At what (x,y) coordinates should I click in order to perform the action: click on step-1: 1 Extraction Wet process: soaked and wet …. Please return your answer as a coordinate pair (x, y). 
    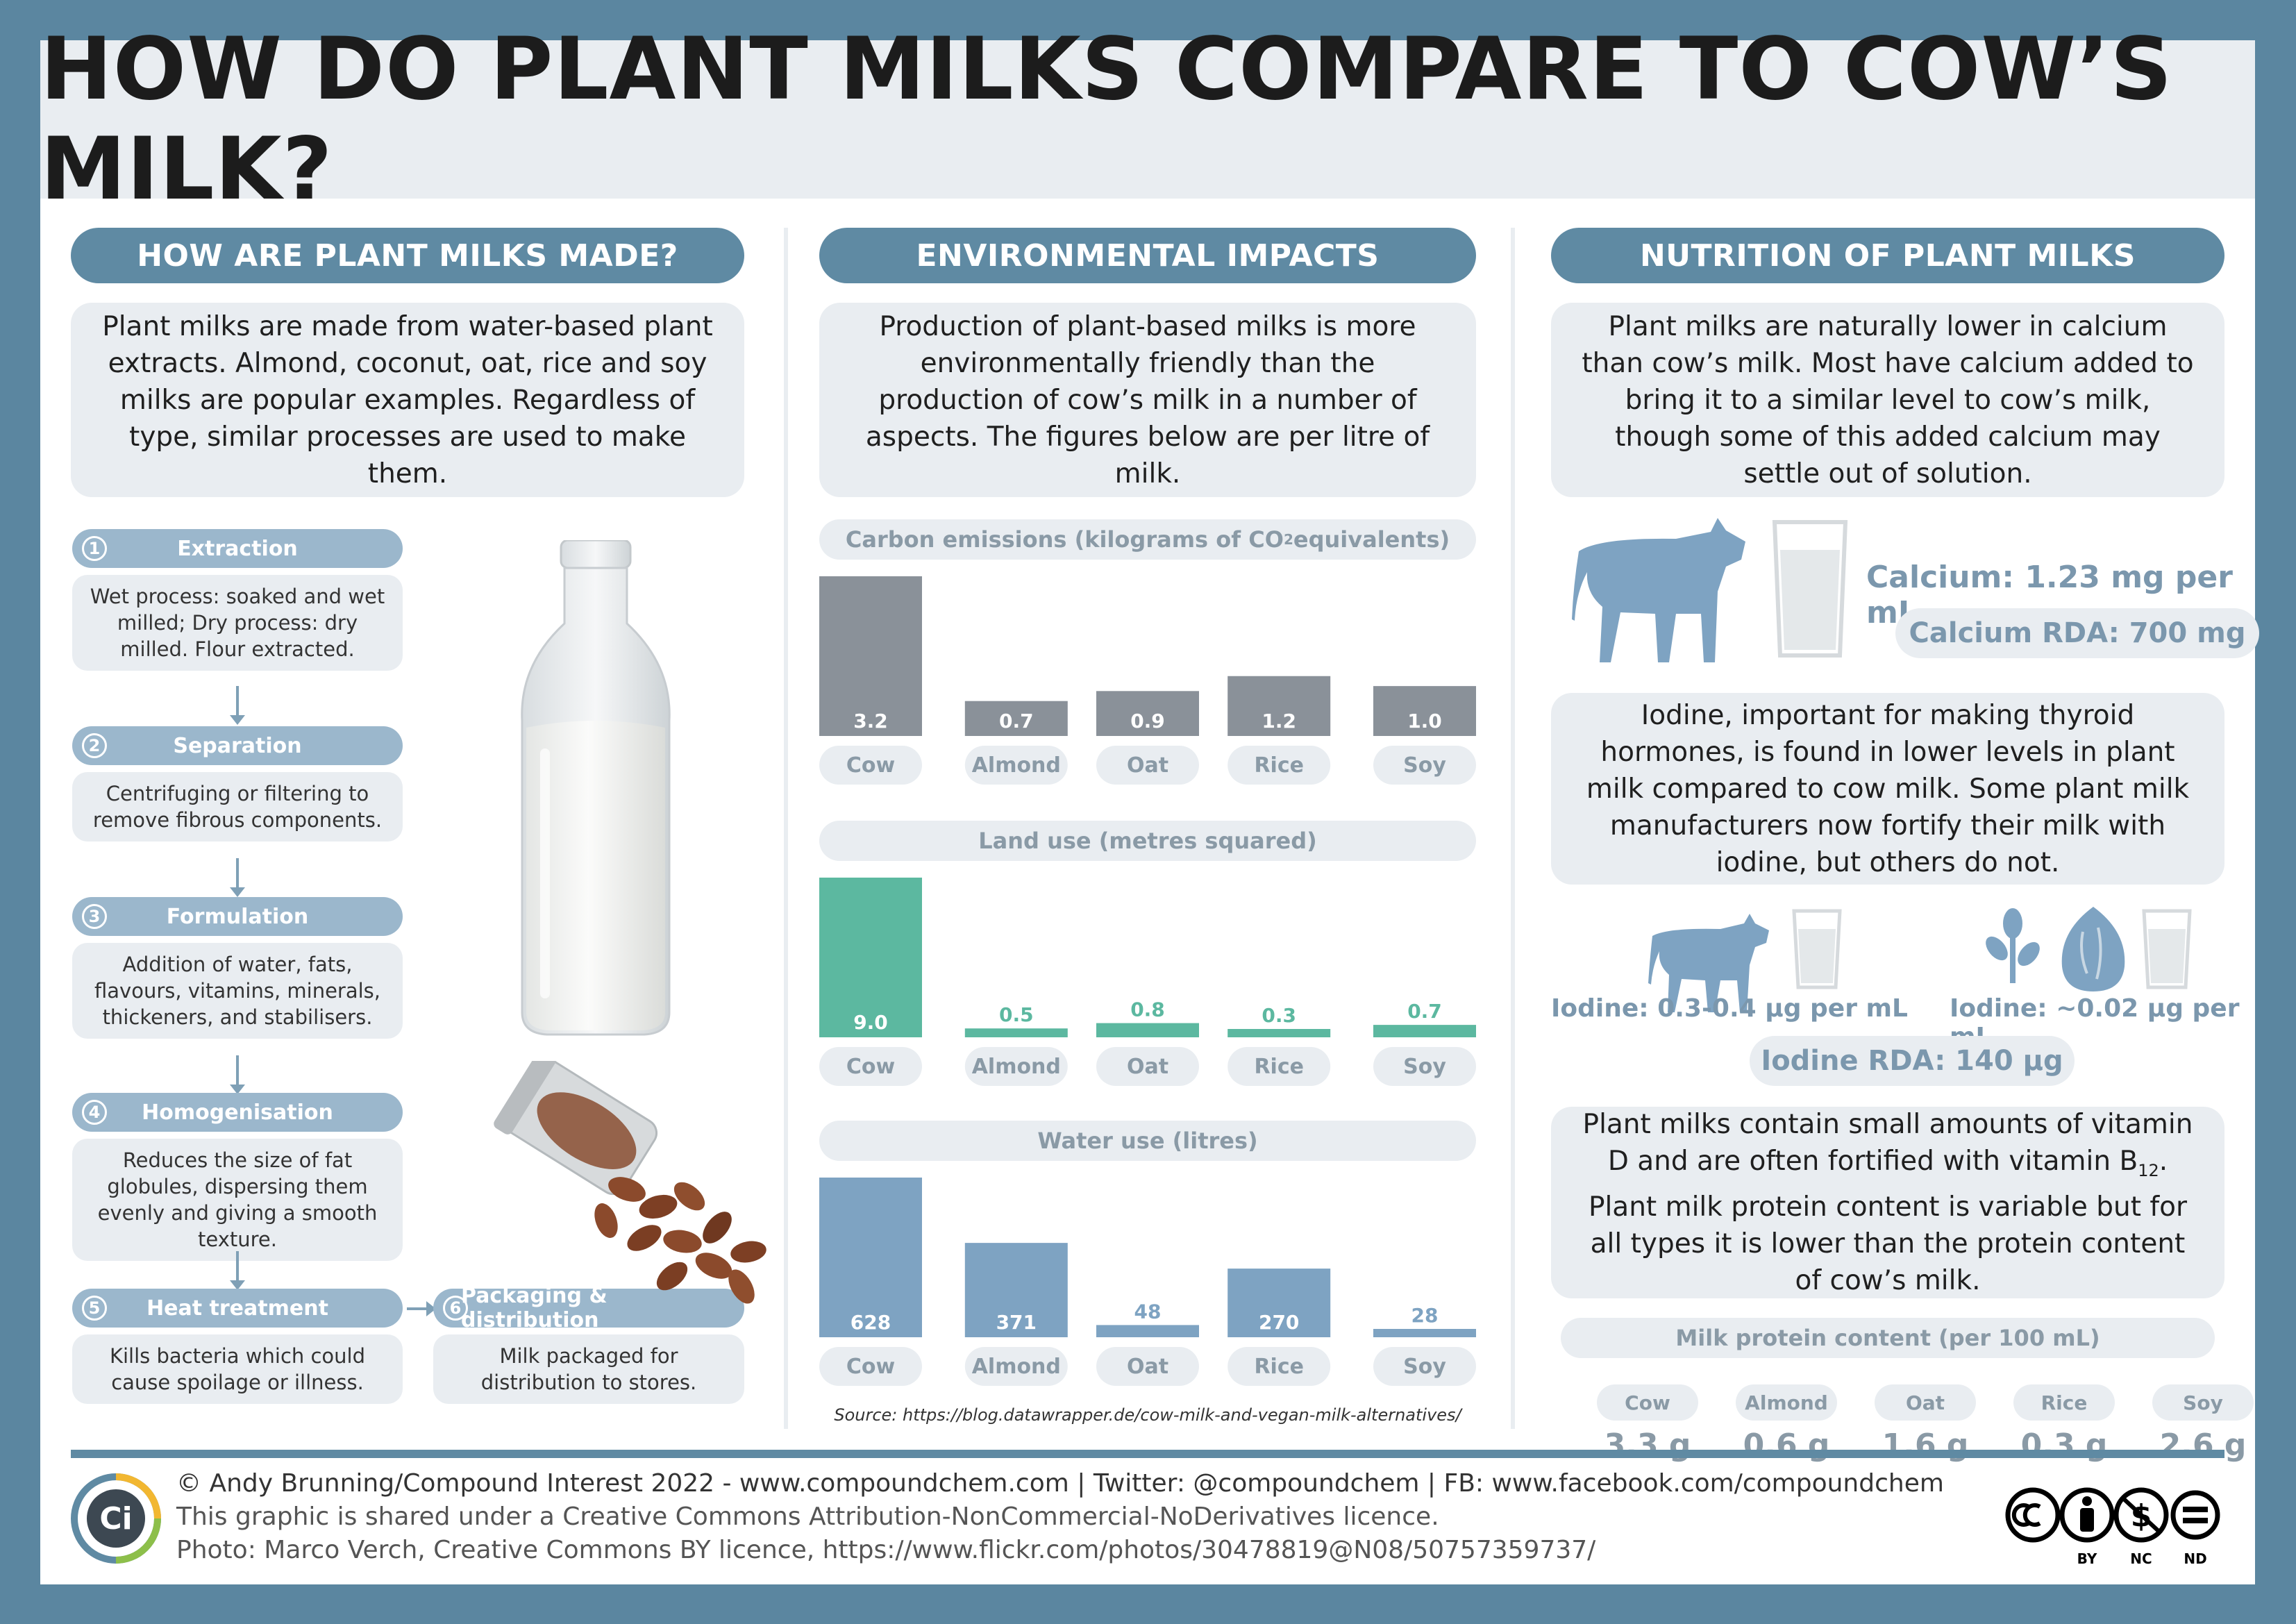
    Looking at the image, I should click on (237, 600).